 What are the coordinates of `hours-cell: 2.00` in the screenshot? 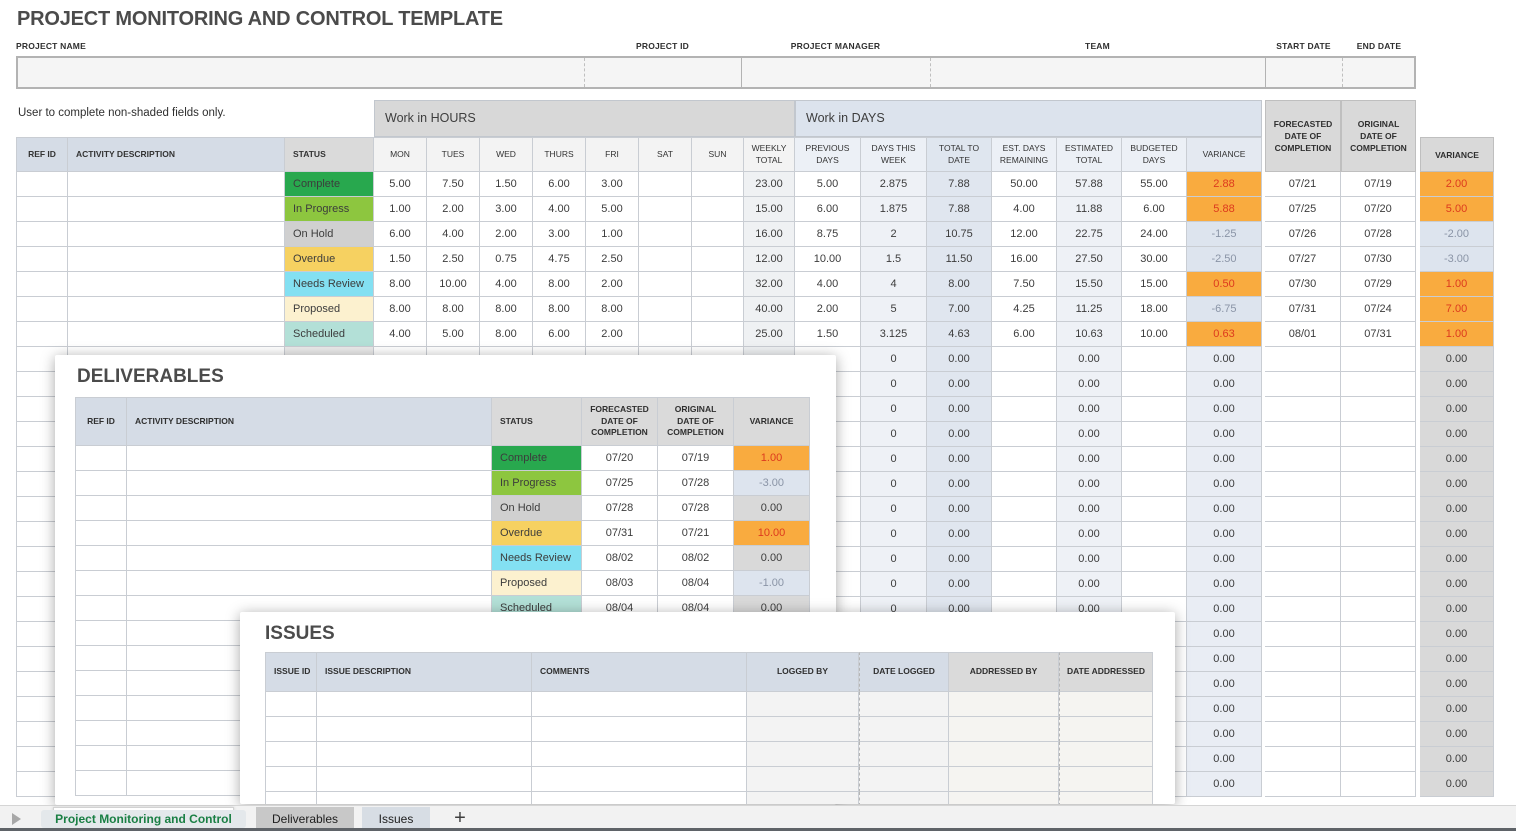 It's located at (612, 334).